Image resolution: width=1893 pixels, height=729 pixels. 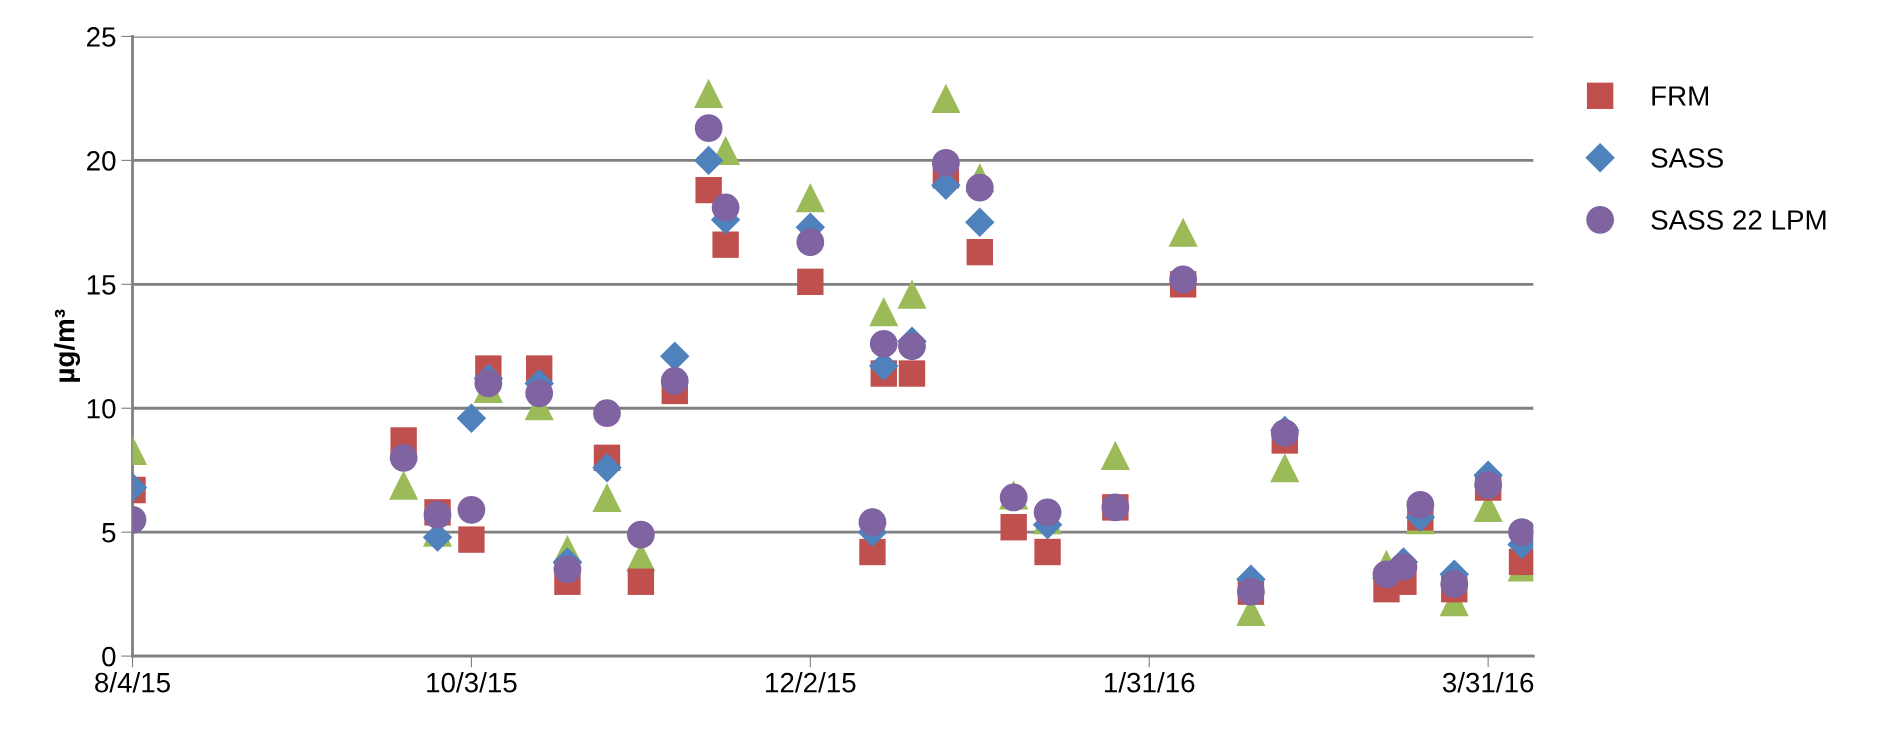 What do you see at coordinates (101, 408) in the screenshot?
I see `y-tick-label: 10` at bounding box center [101, 408].